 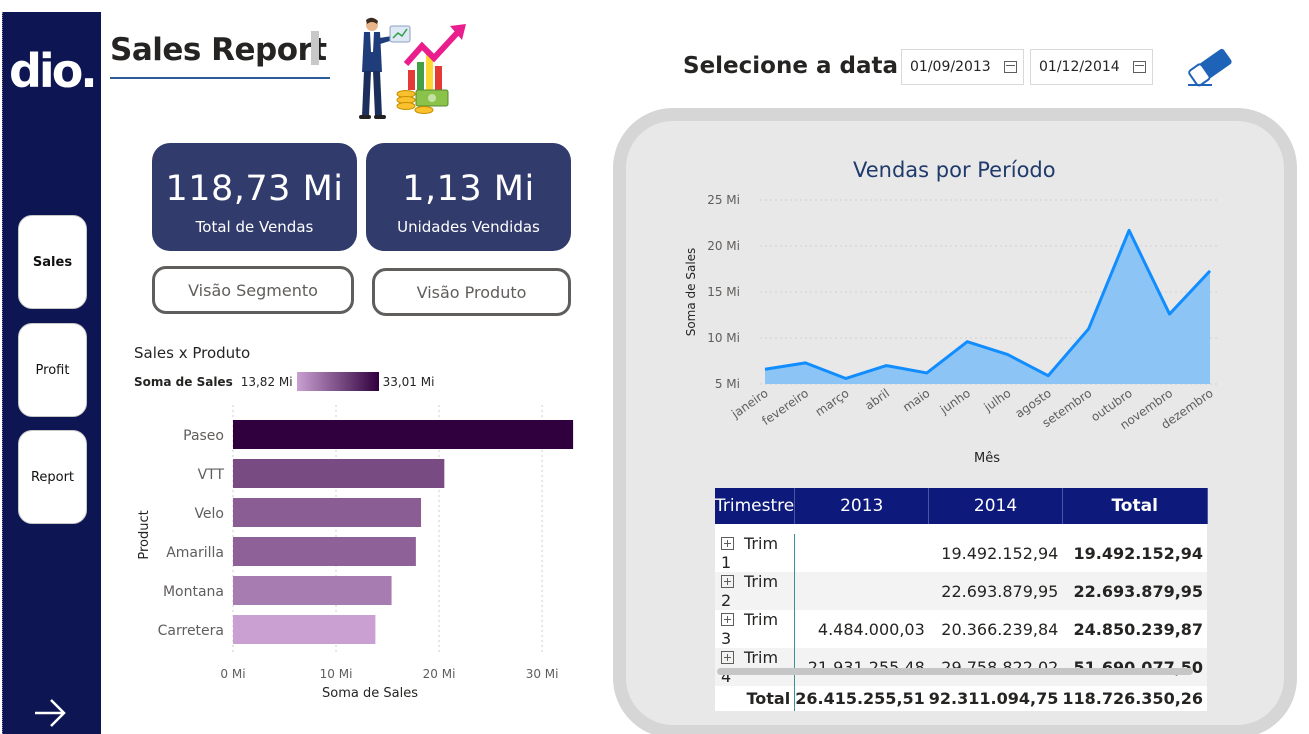 I want to click on row-header: Trim 1, so click(x=755, y=553).